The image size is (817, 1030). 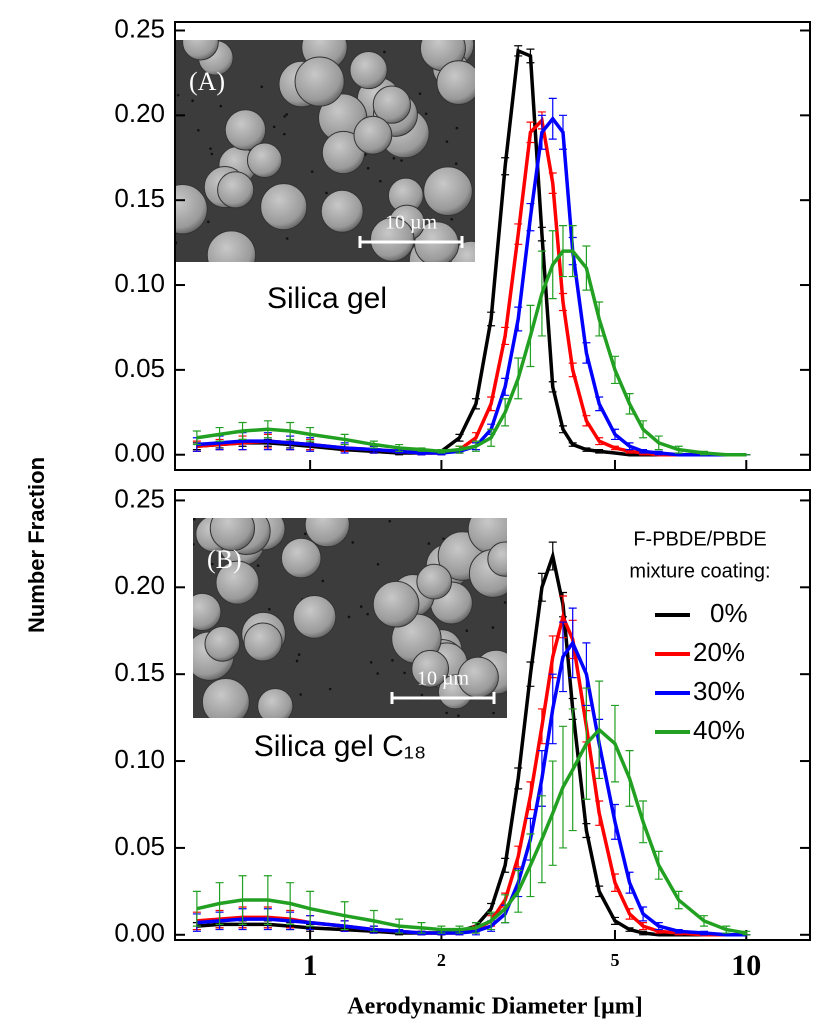 What do you see at coordinates (719, 691) in the screenshot?
I see `legend-label: 30%` at bounding box center [719, 691].